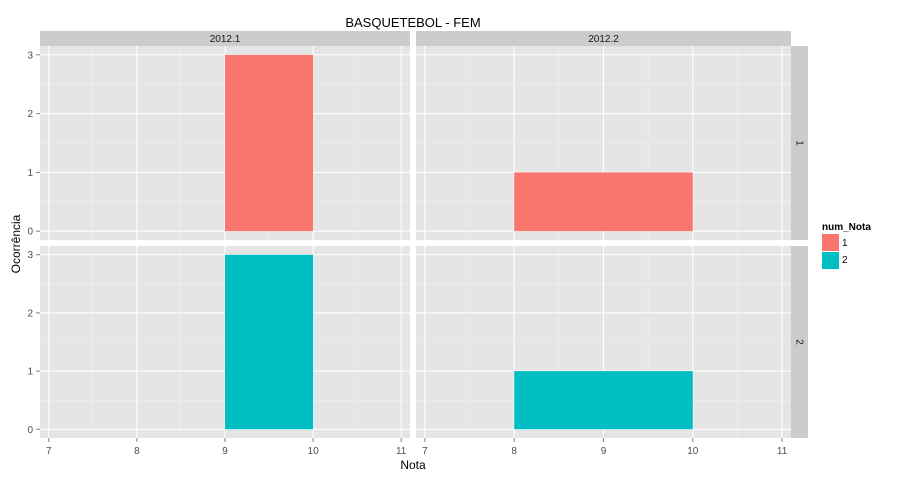  I want to click on legend-title: num_Nota, so click(846, 227).